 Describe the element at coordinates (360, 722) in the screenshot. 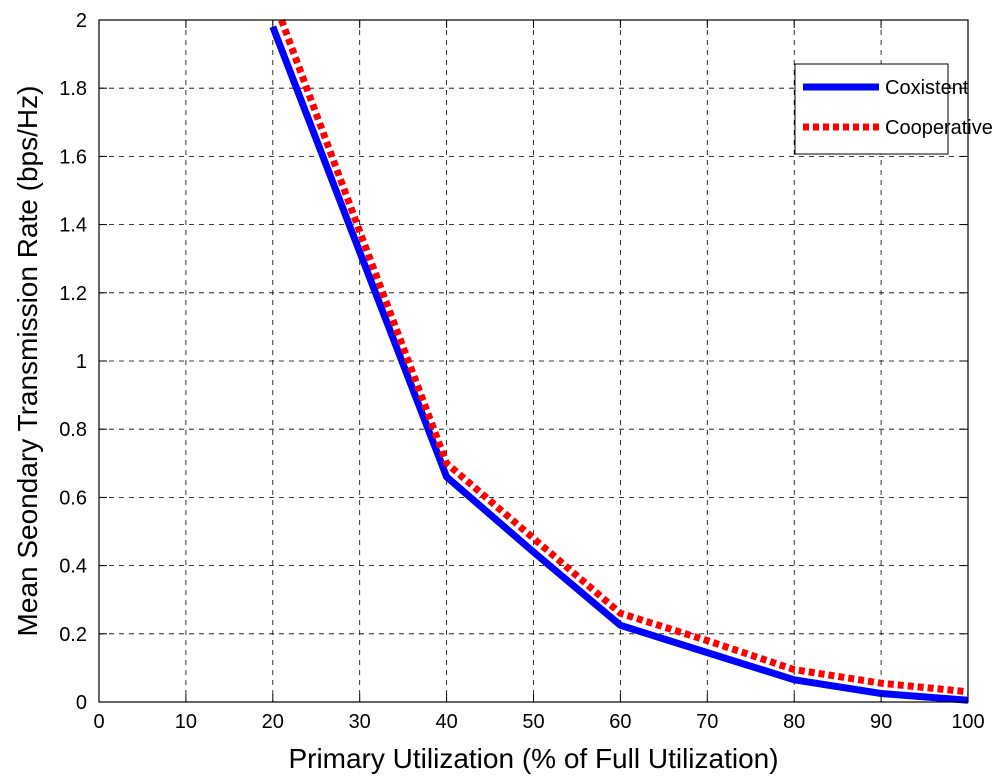

I see `x-tick-label: 30` at that location.